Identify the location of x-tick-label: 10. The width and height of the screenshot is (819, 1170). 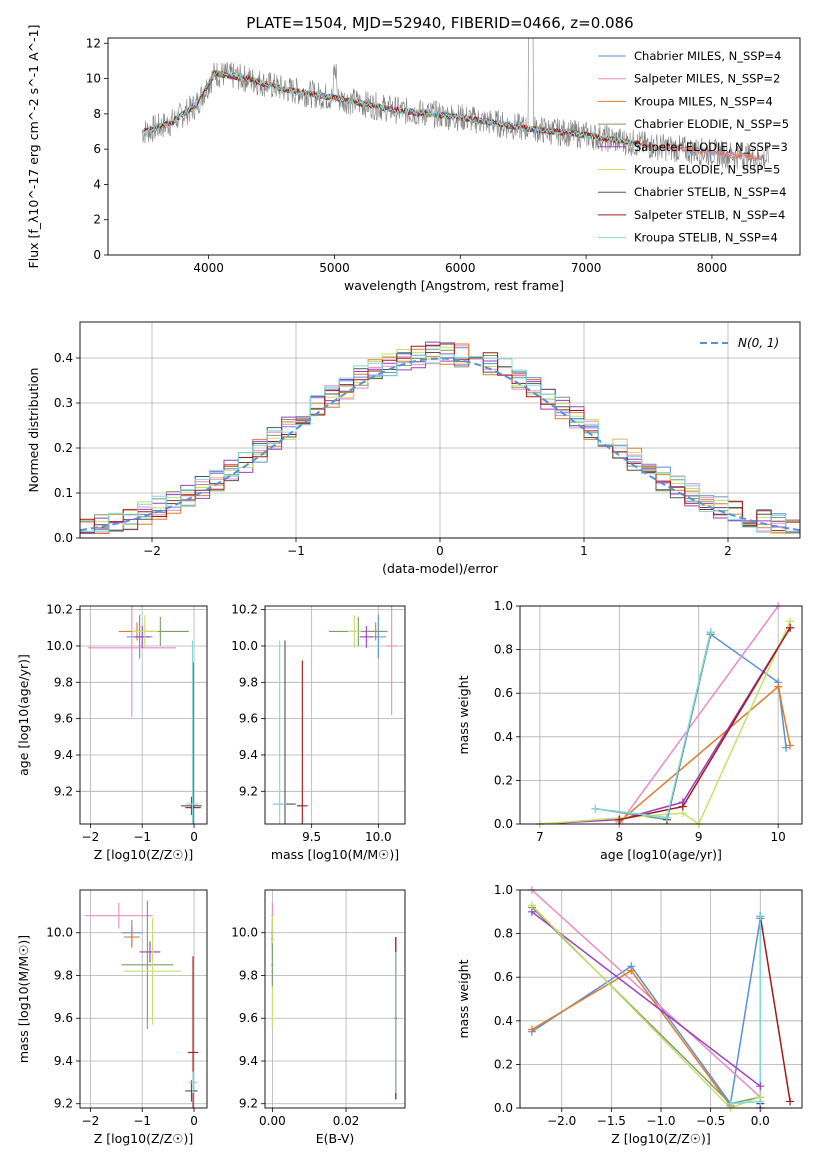
(778, 837).